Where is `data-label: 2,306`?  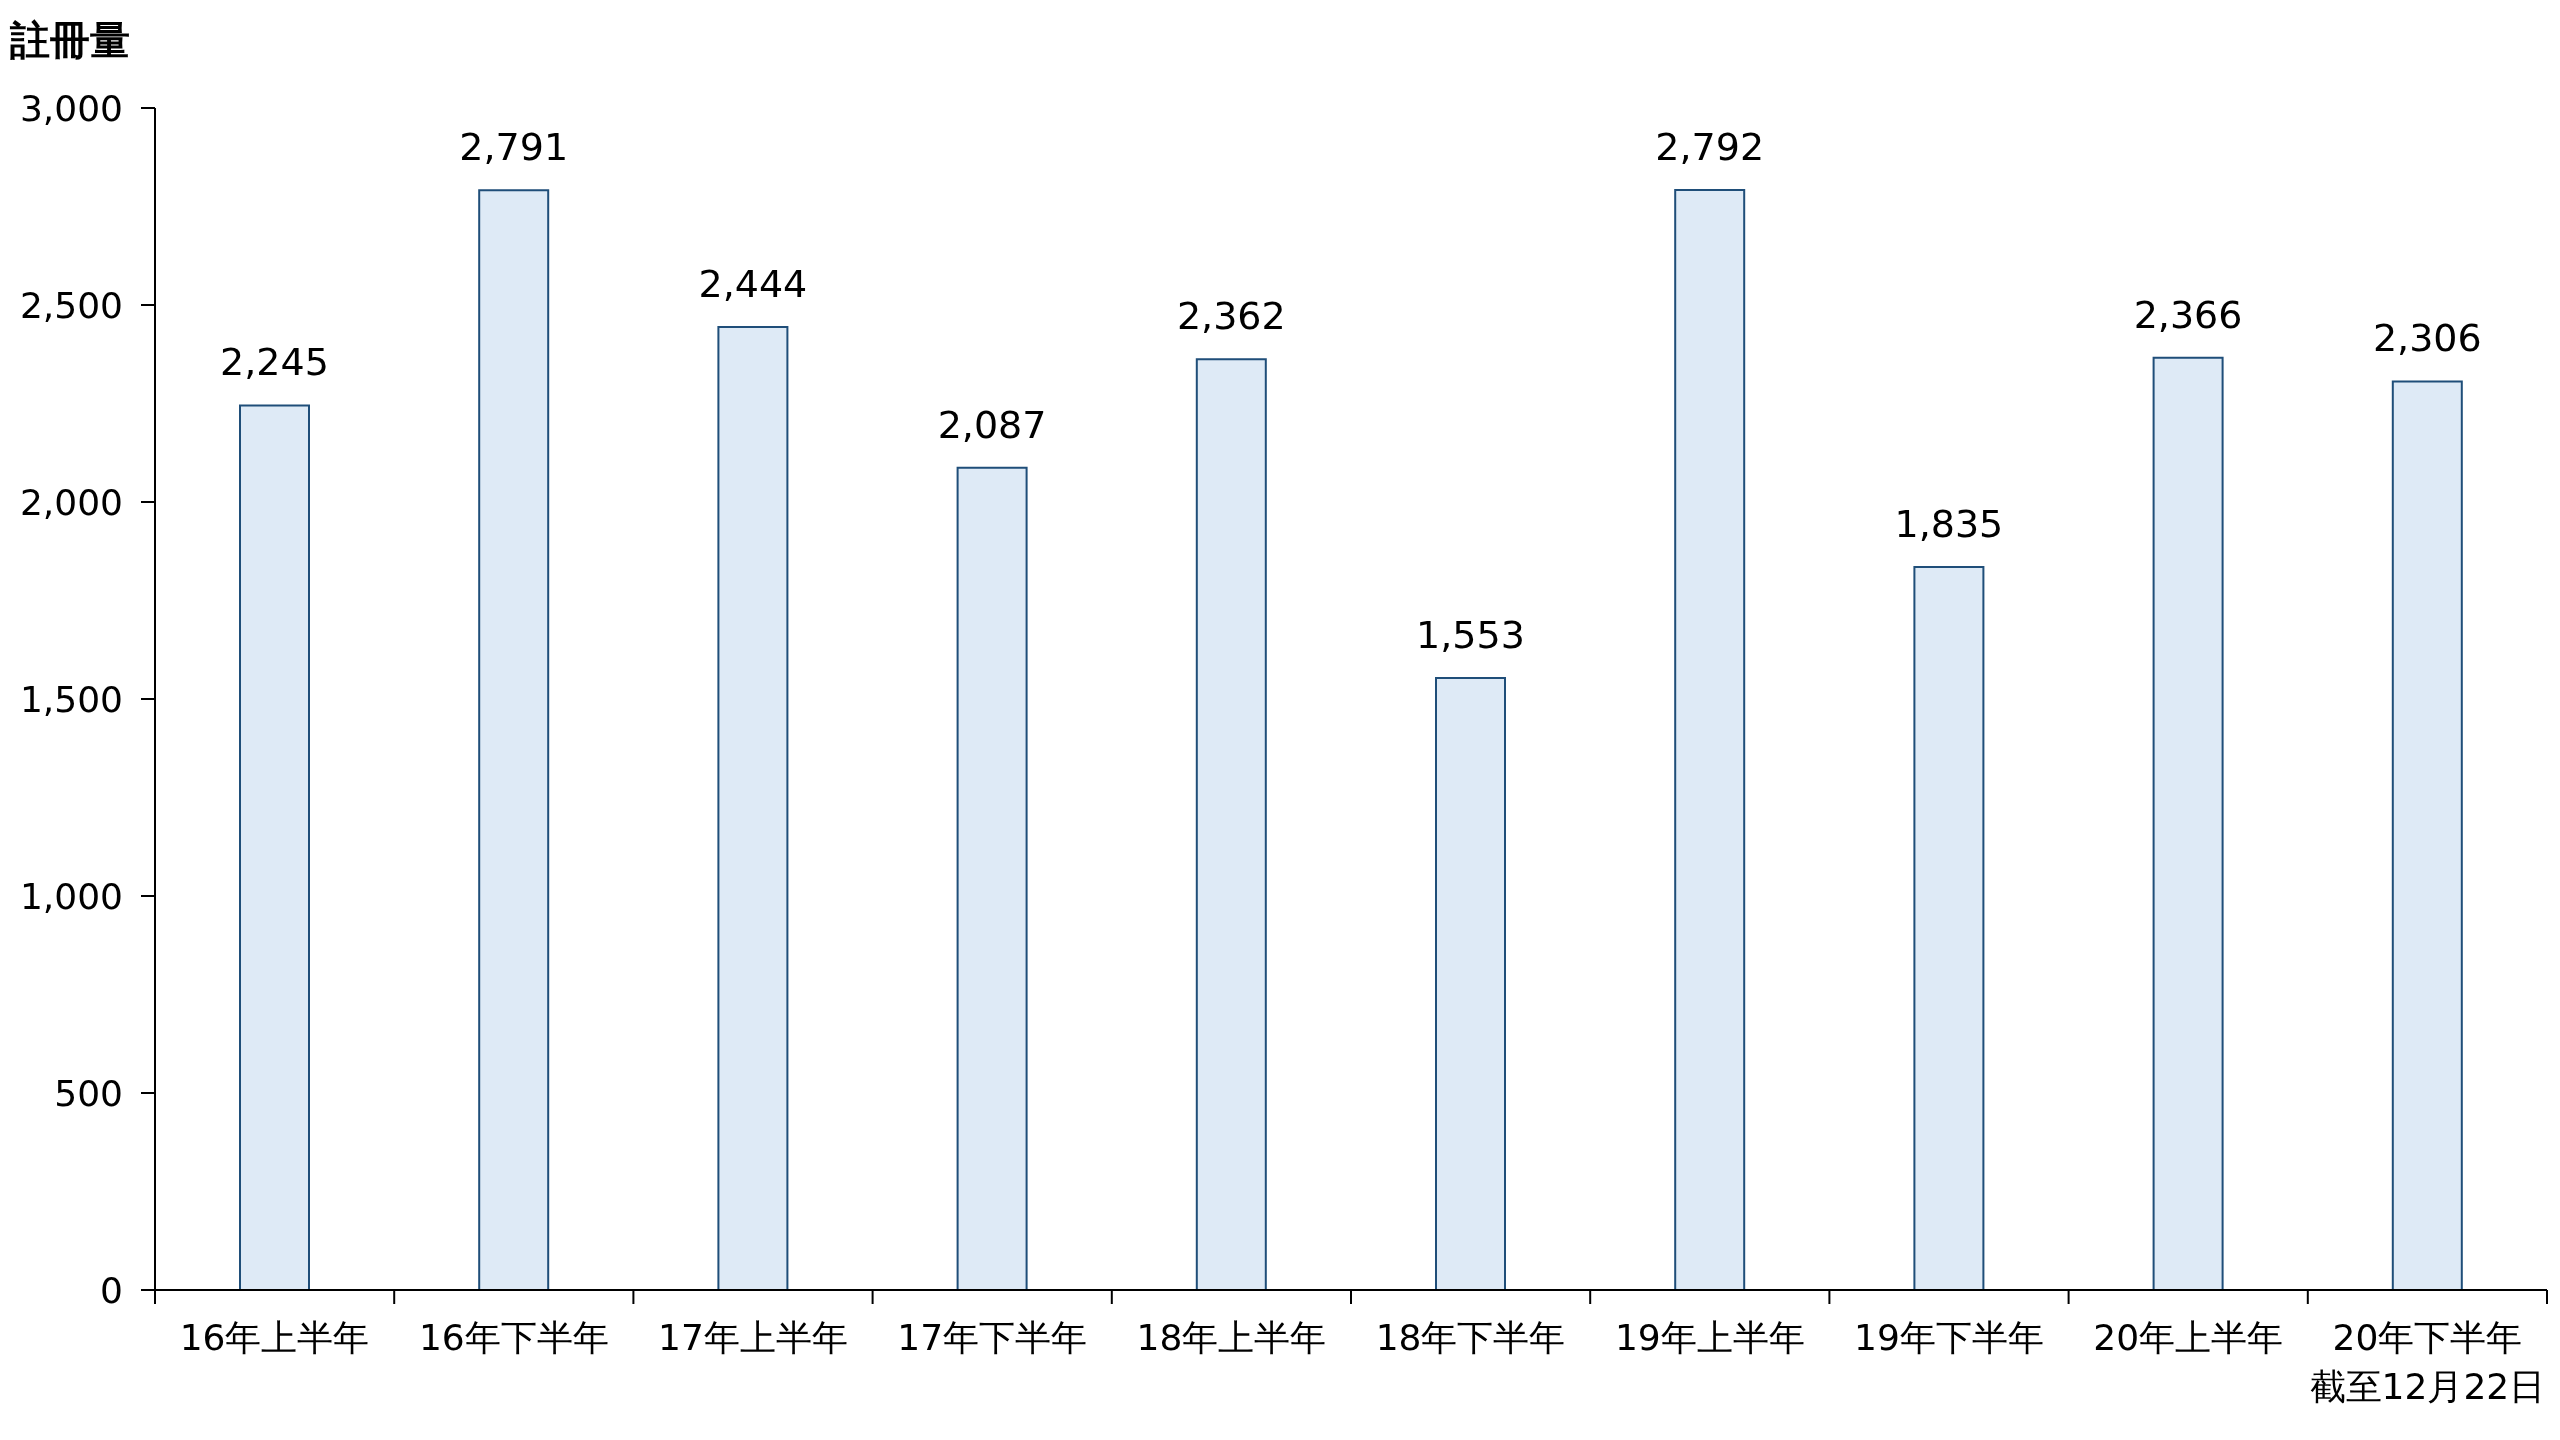
data-label: 2,306 is located at coordinates (2427, 338).